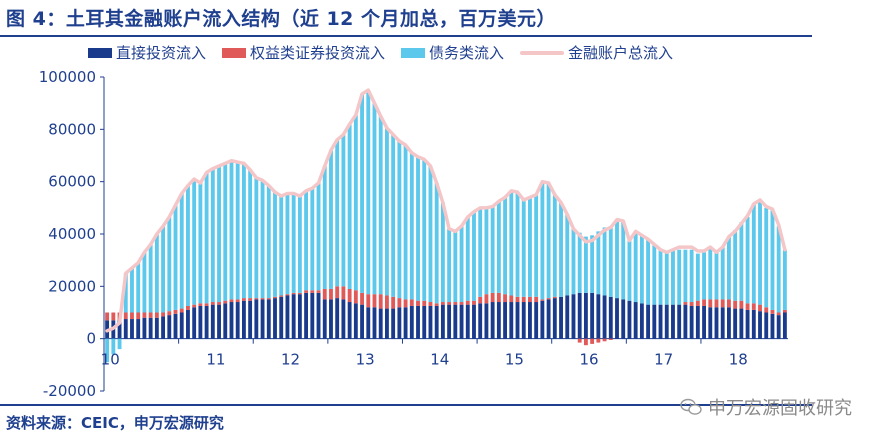  What do you see at coordinates (365, 360) in the screenshot?
I see `x-tick-label: 13` at bounding box center [365, 360].